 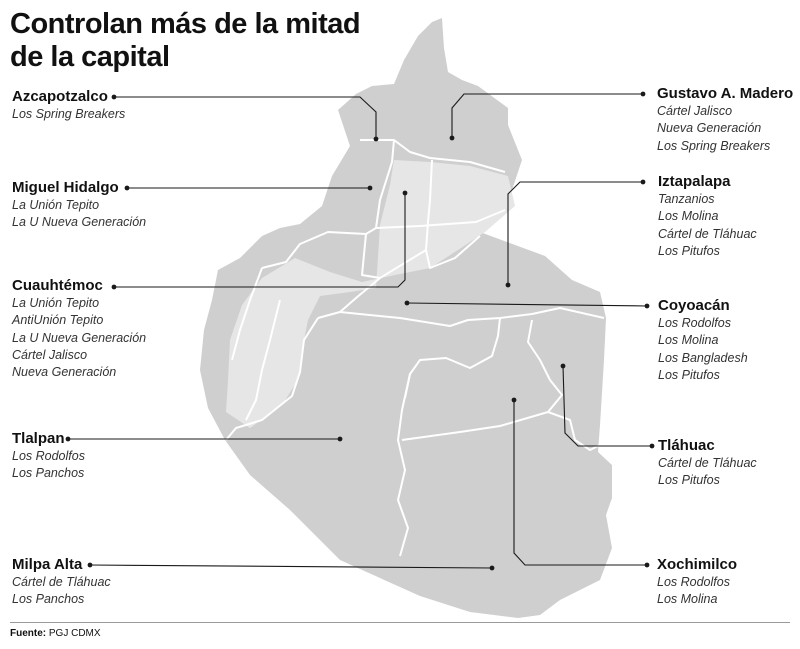 I want to click on source-label: Fuente:, so click(x=28, y=633).